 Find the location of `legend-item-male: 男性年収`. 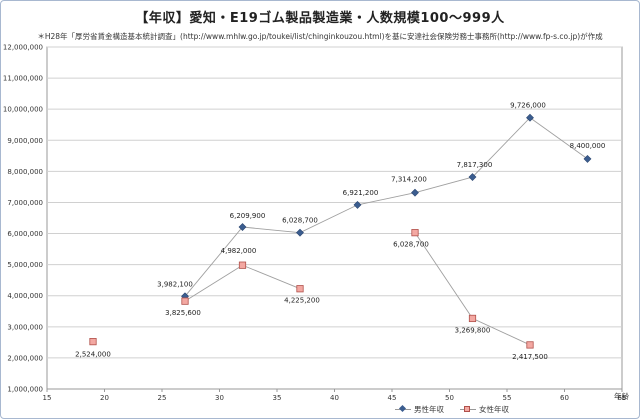

legend-item-male: 男性年収 is located at coordinates (419, 409).